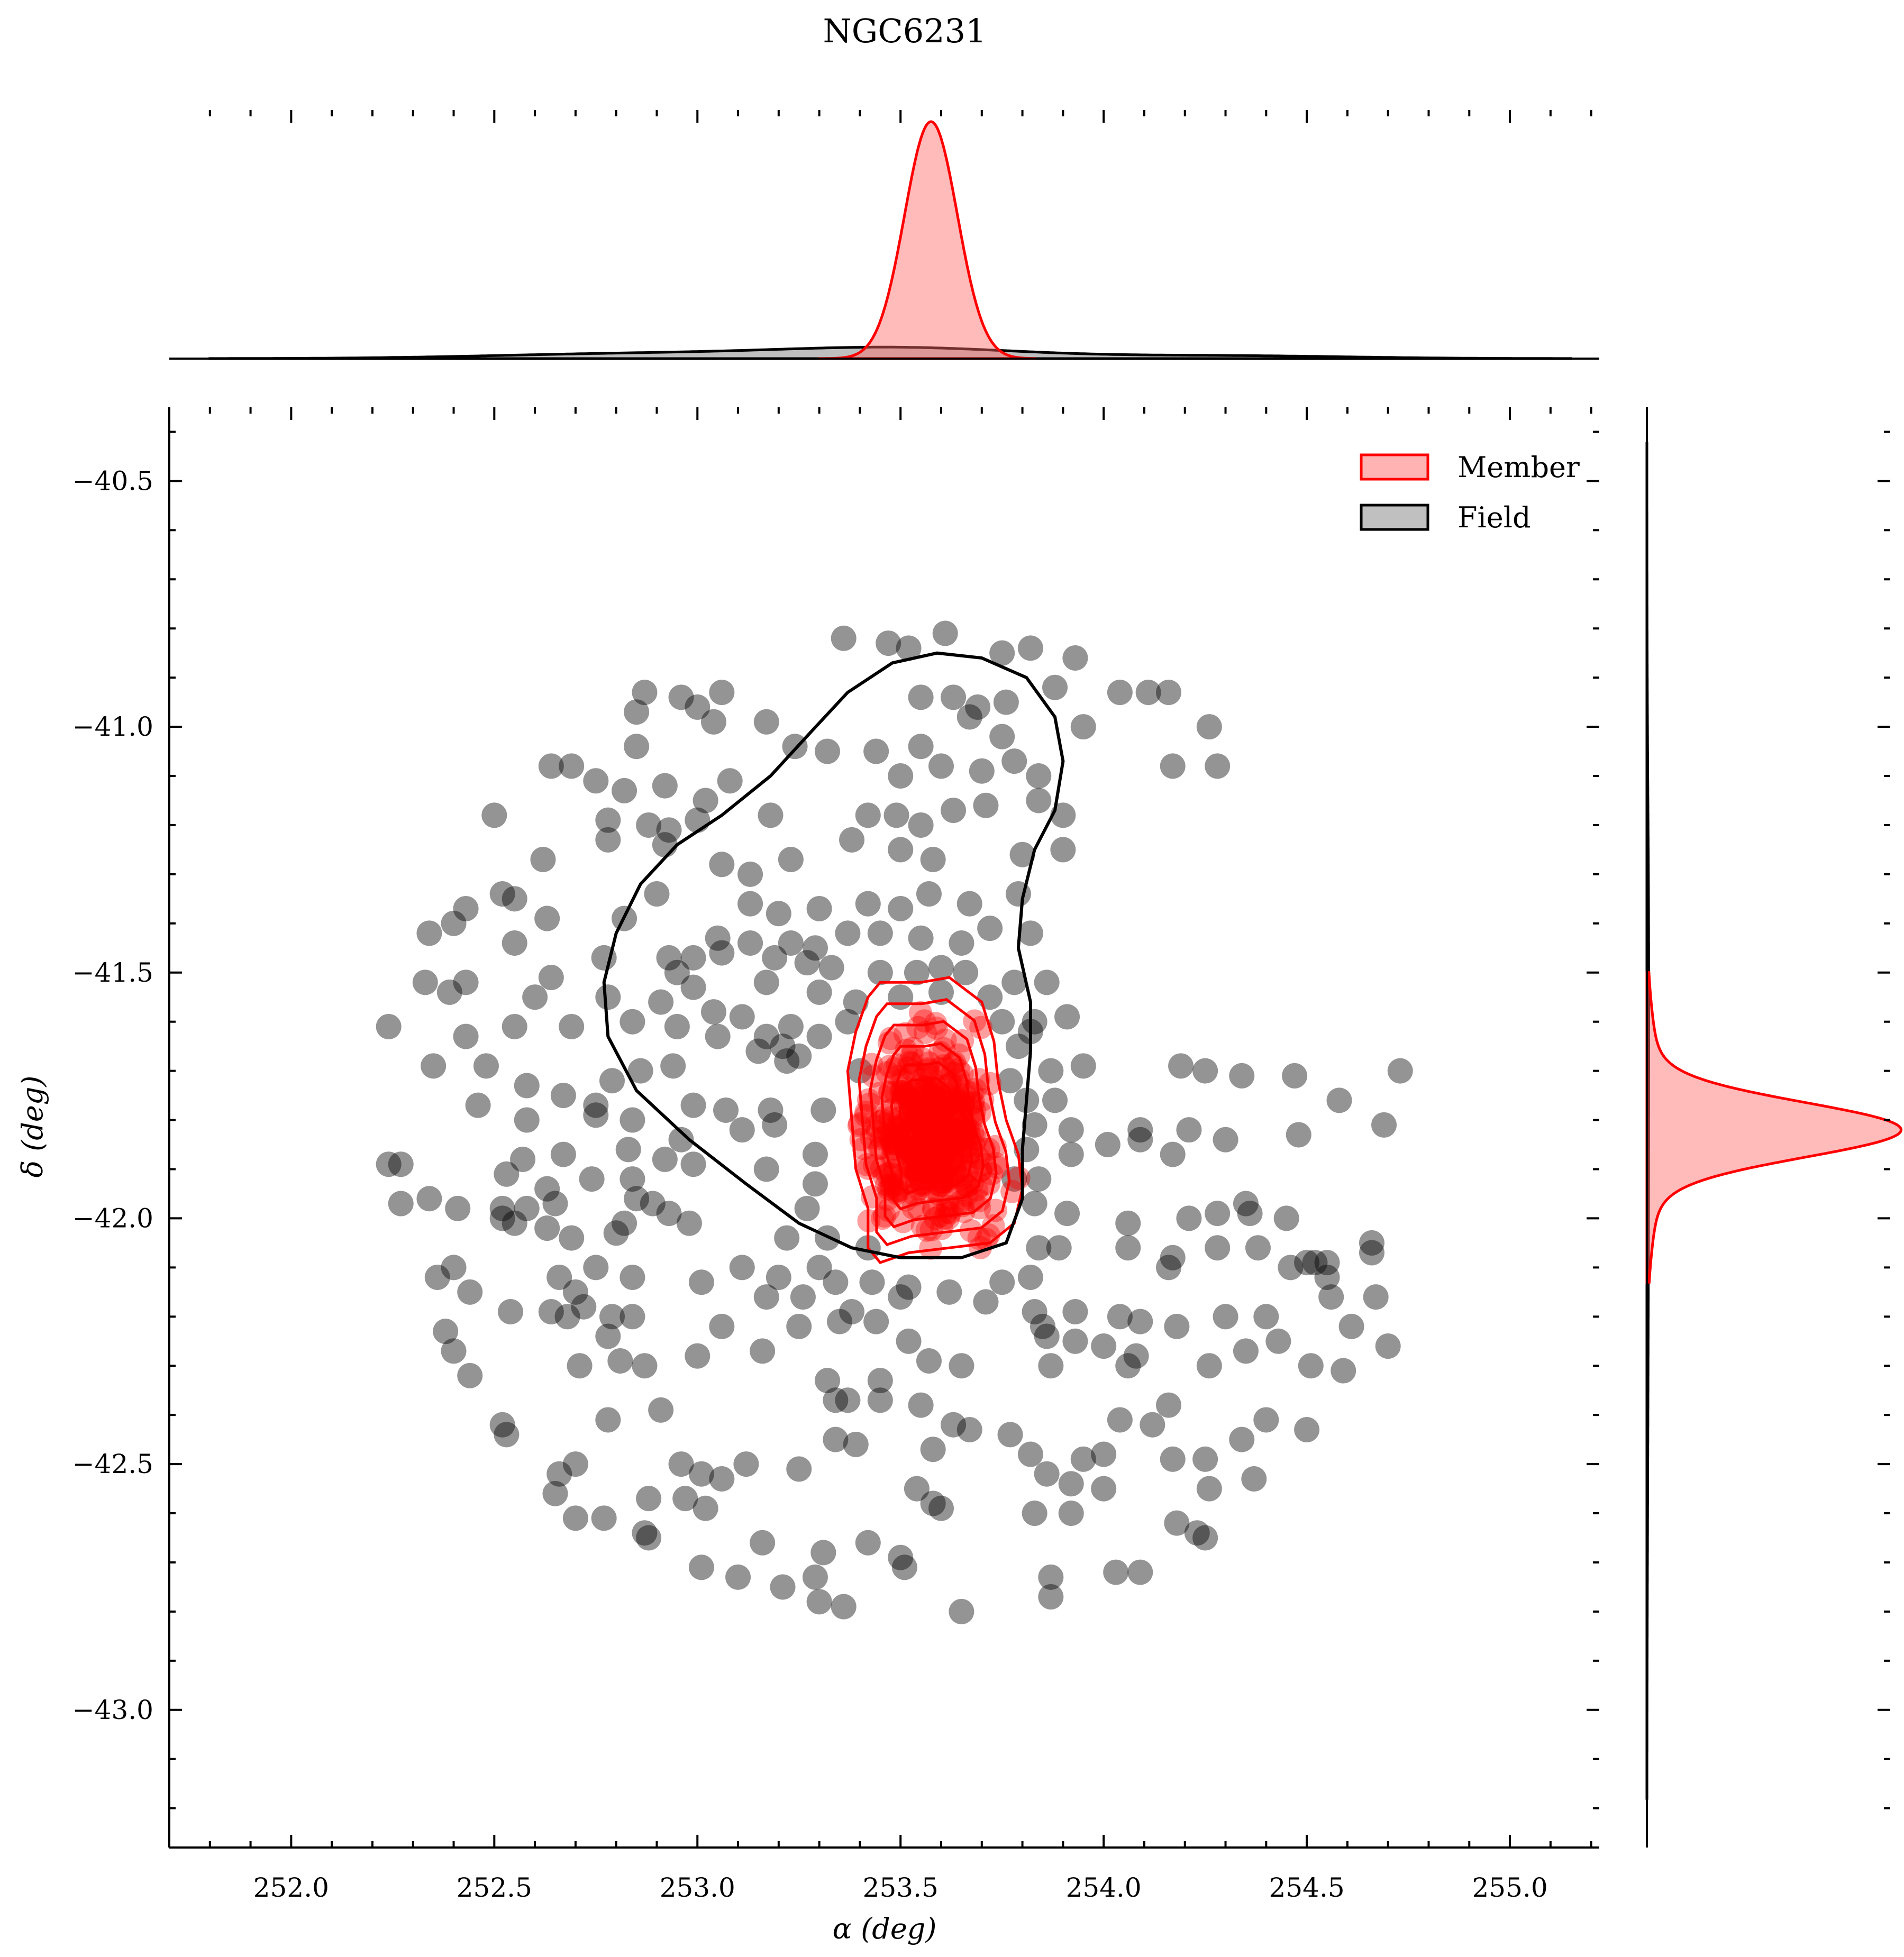 The height and width of the screenshot is (1957, 1904). What do you see at coordinates (901, 1887) in the screenshot?
I see `x-tick-label: 253.5` at bounding box center [901, 1887].